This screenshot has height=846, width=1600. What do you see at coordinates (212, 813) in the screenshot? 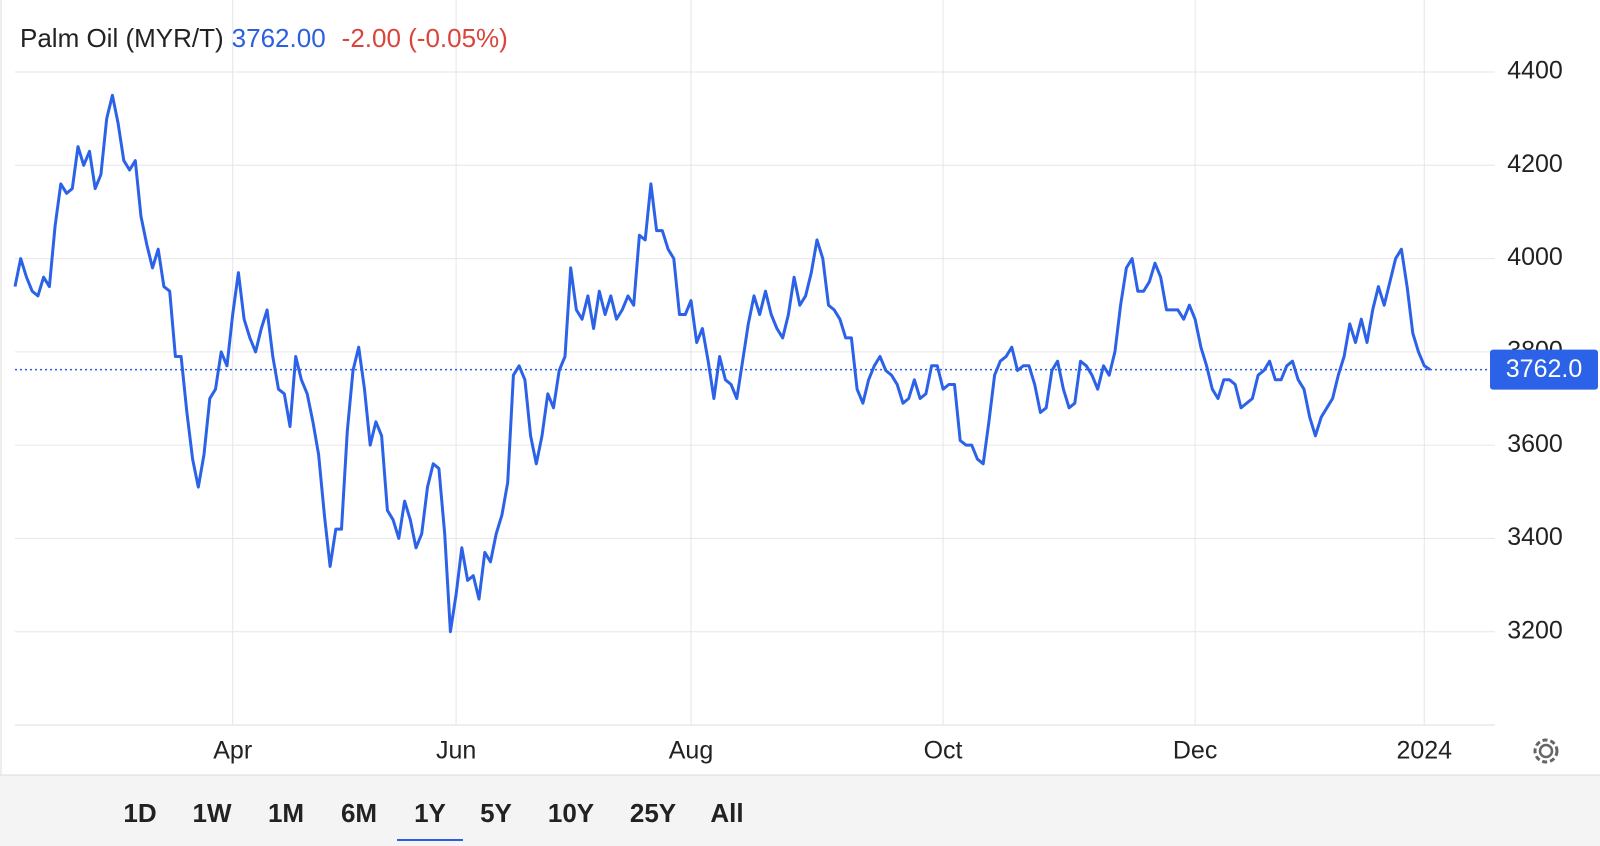
I see `range-button: 1W` at bounding box center [212, 813].